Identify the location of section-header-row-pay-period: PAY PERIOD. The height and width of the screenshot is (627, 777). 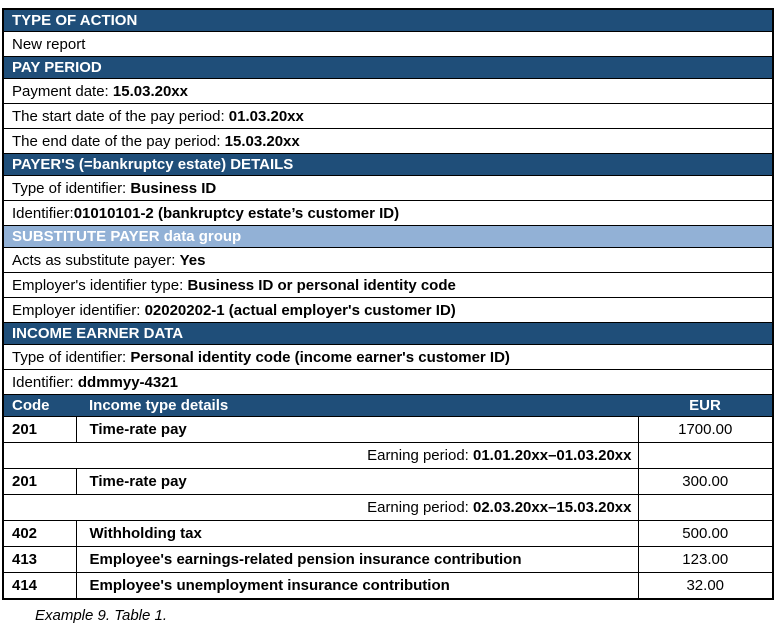
(388, 67).